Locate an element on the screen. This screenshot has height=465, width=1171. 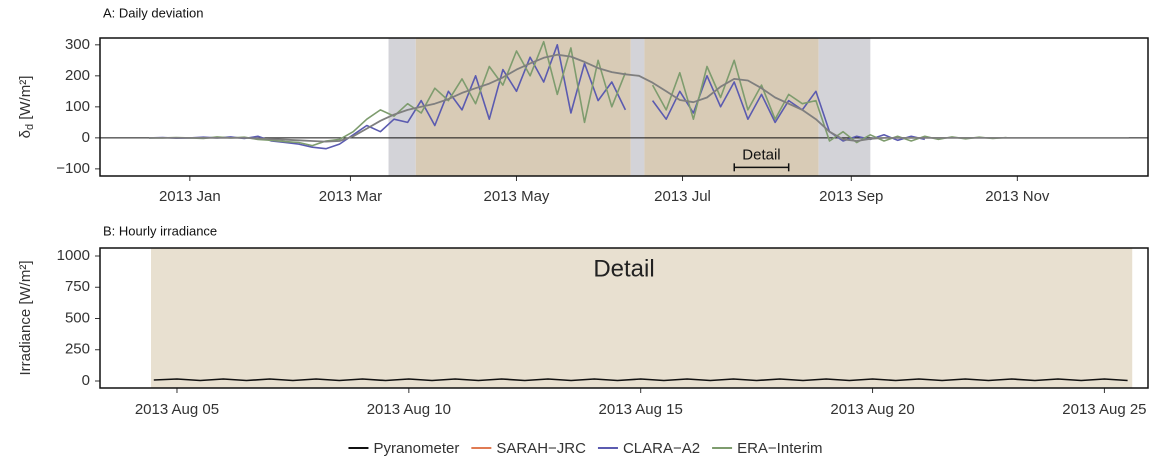
legend-label: SARAH−JRC is located at coordinates (541, 448).